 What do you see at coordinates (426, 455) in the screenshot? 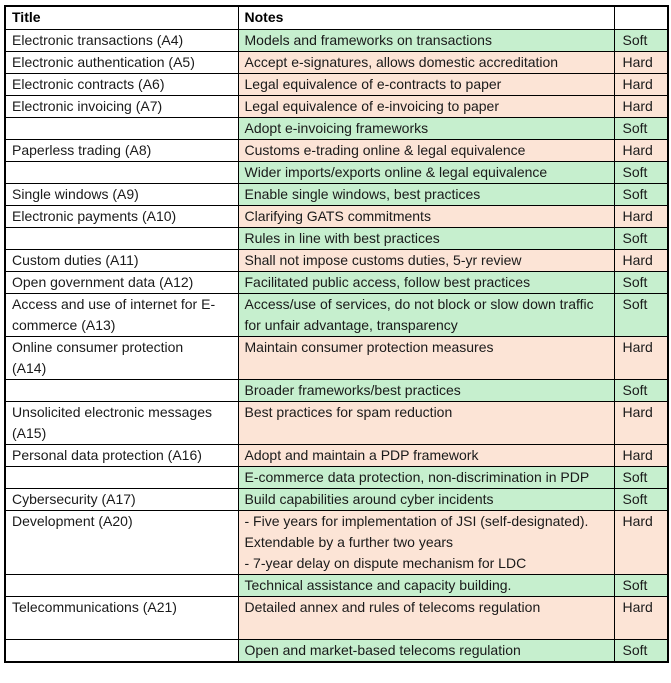
I see `notes-cell: Adopt and maintain a PDP framework` at bounding box center [426, 455].